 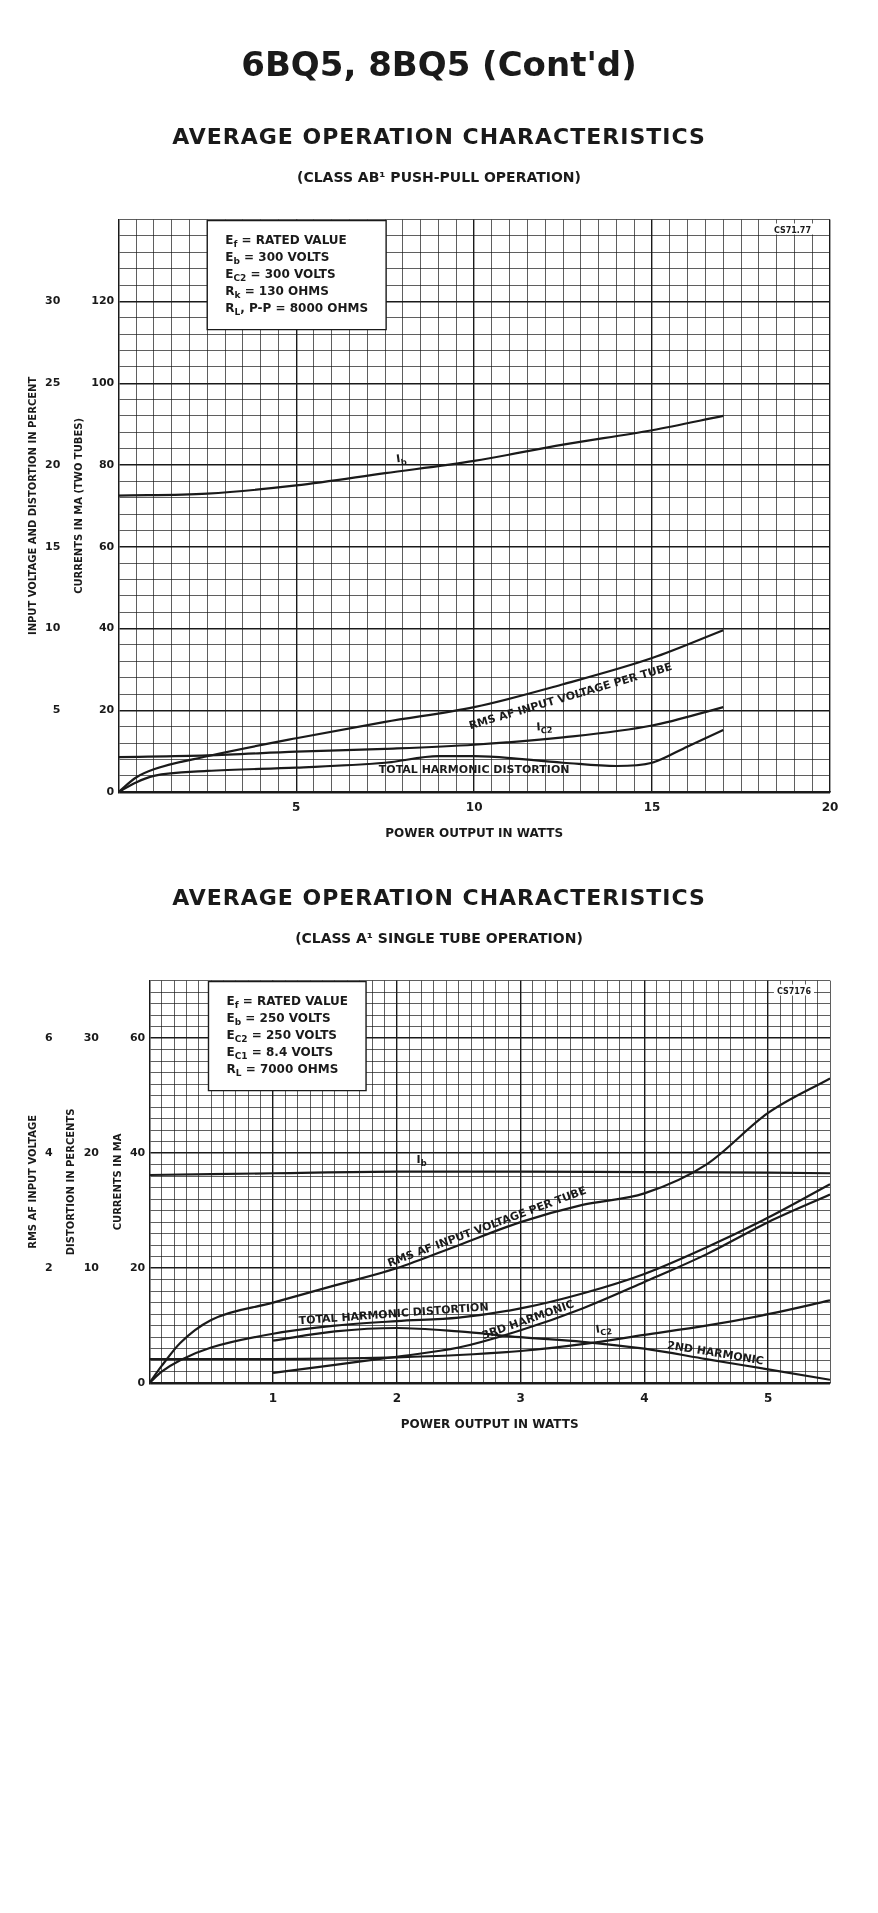 What do you see at coordinates (32, 1181) in the screenshot?
I see `y-axis-title: RMS AF INPUT VOLTAGE` at bounding box center [32, 1181].